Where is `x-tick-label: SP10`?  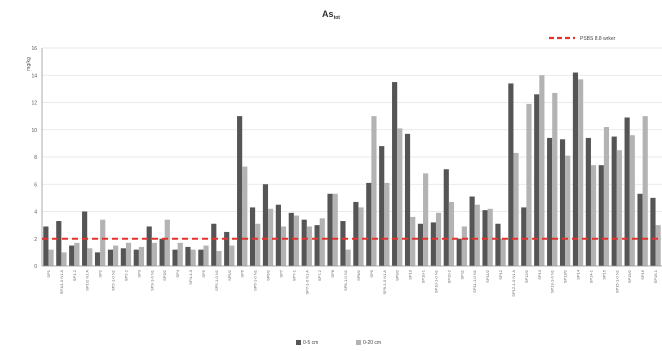 x-tick-label: SP10 is located at coordinates (410, 274).